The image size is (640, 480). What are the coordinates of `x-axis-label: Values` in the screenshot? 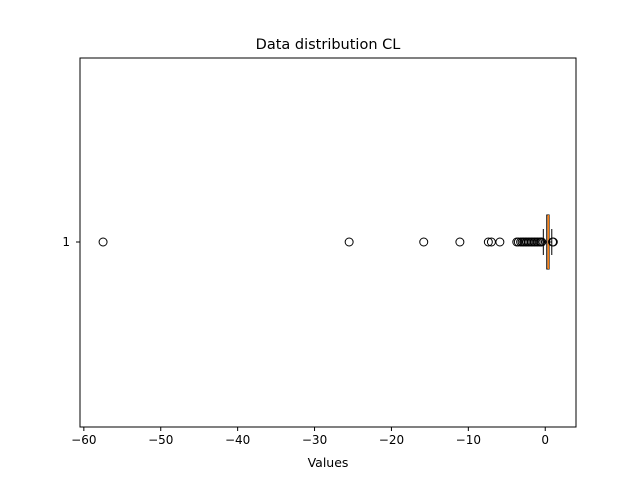 It's located at (328, 462).